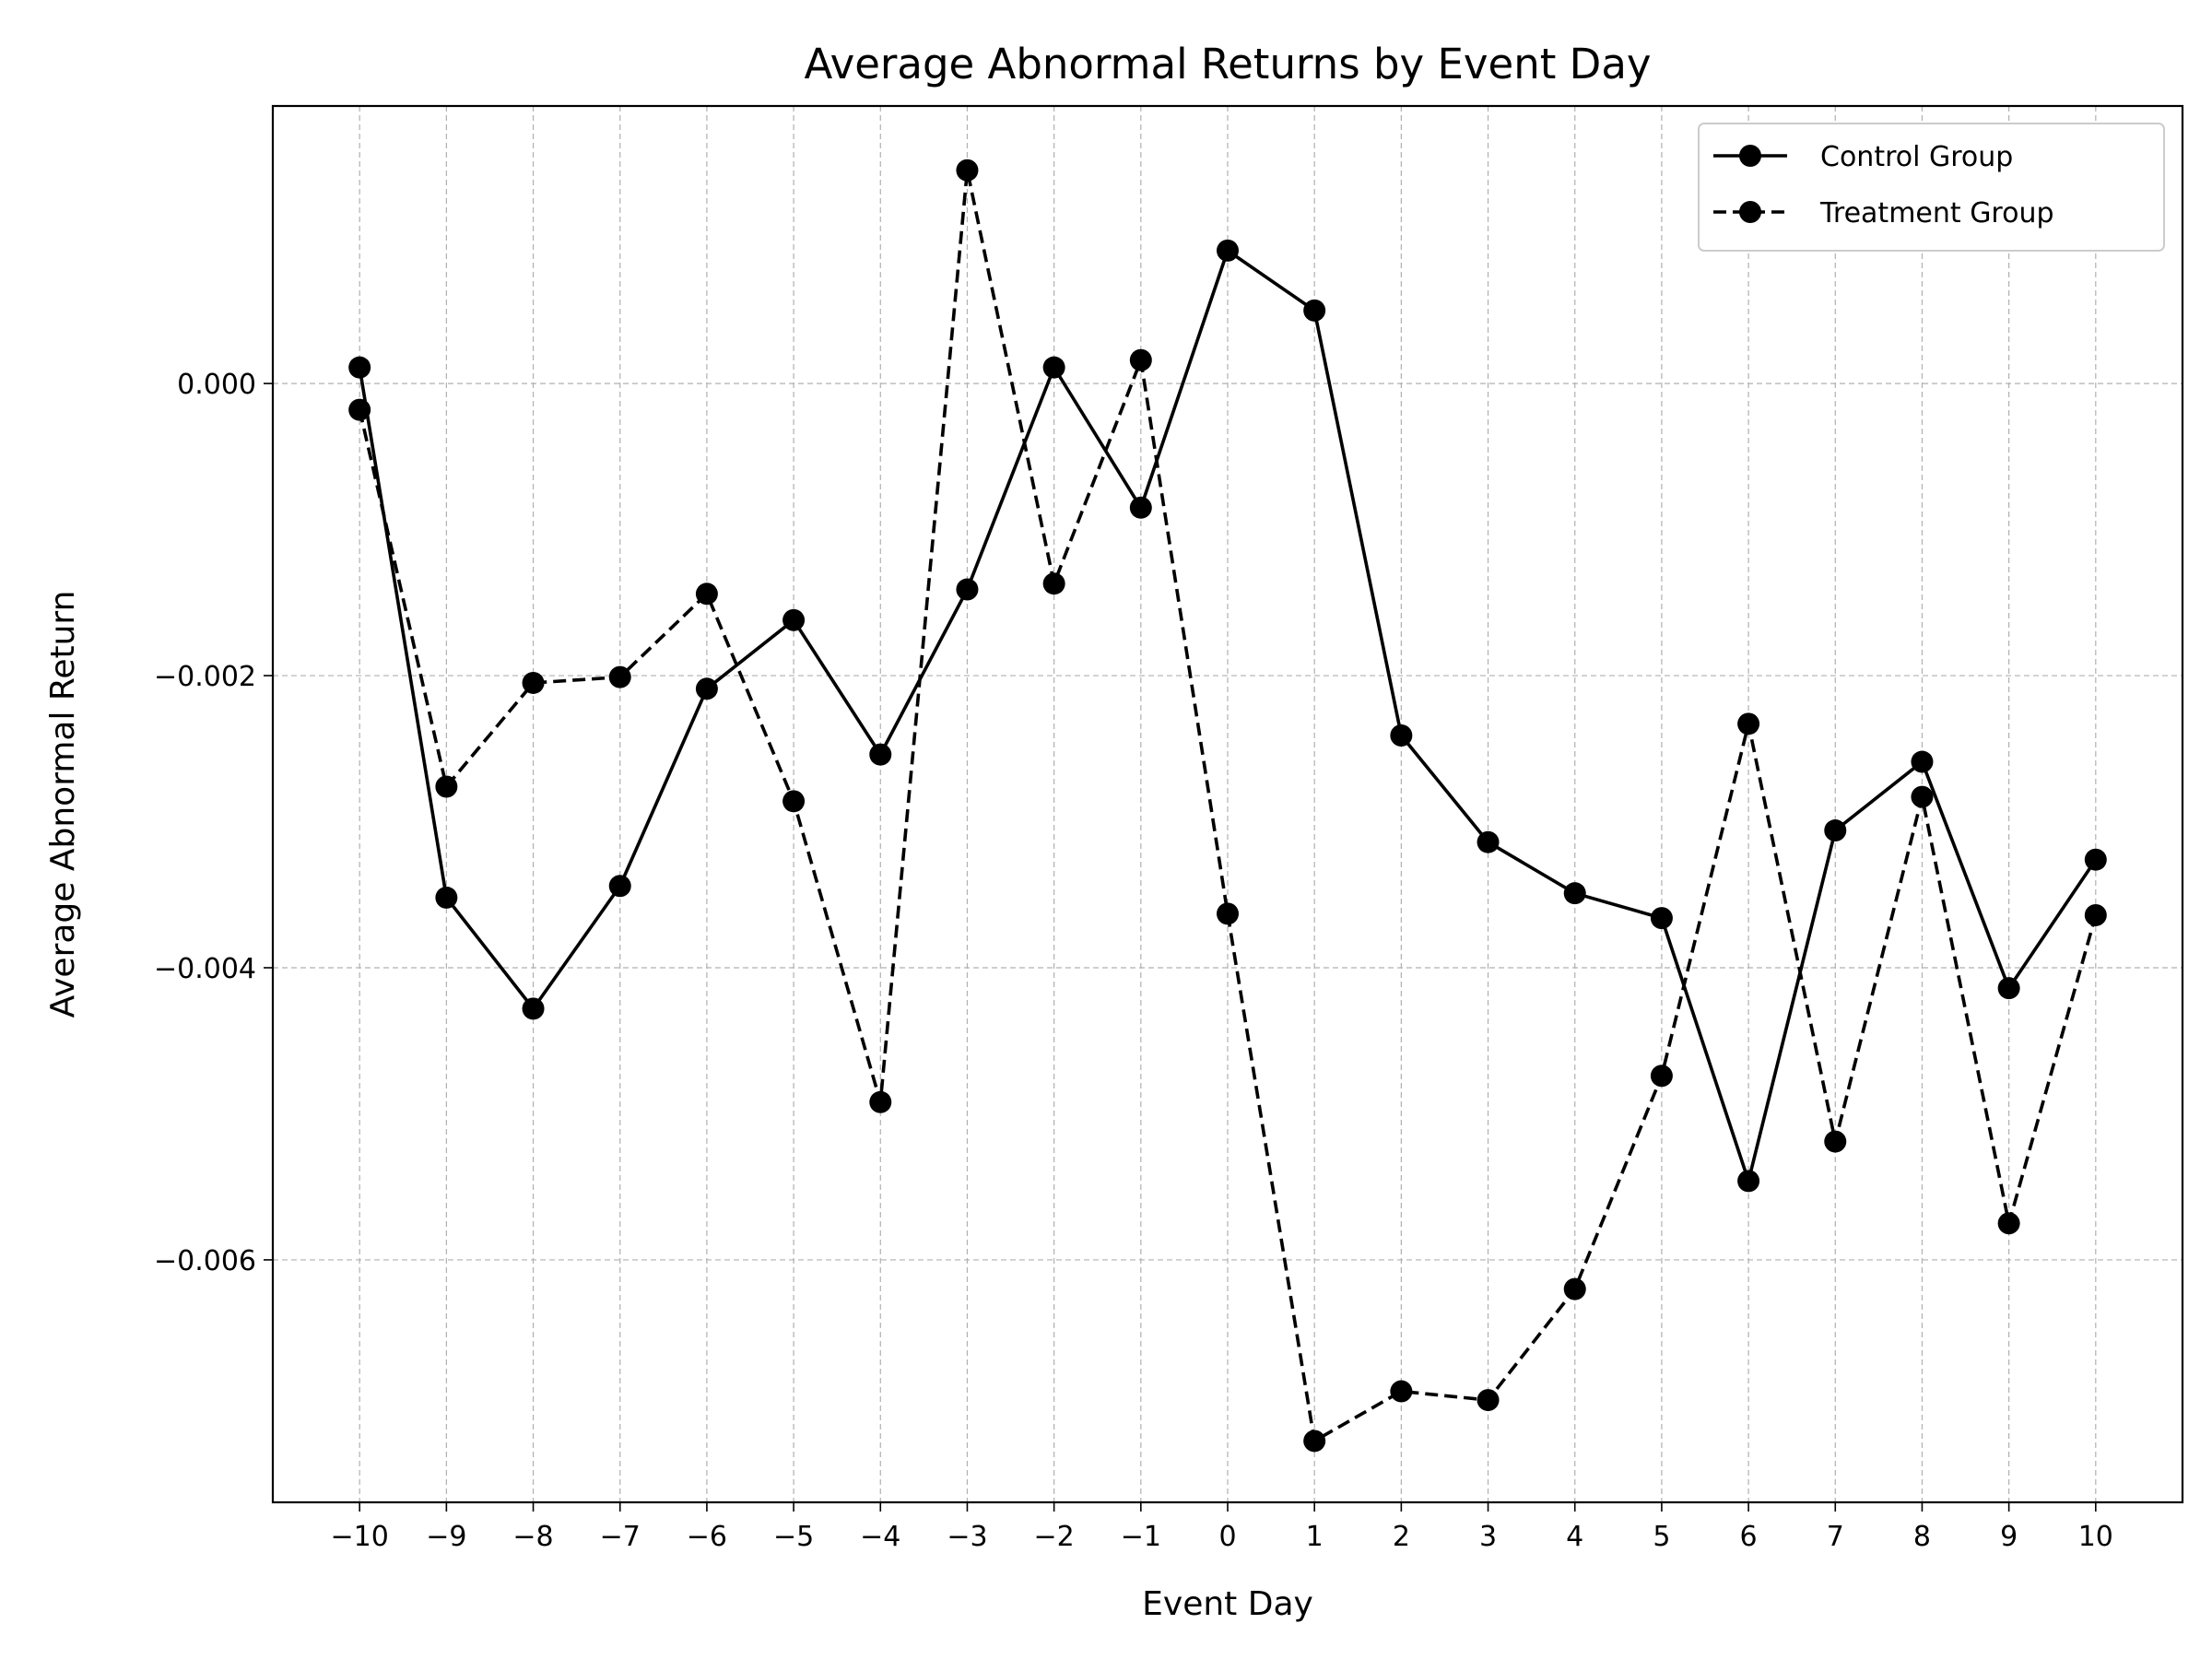 This screenshot has width=2212, height=1659. What do you see at coordinates (205, 969) in the screenshot?
I see `y-tick-label: −0.004` at bounding box center [205, 969].